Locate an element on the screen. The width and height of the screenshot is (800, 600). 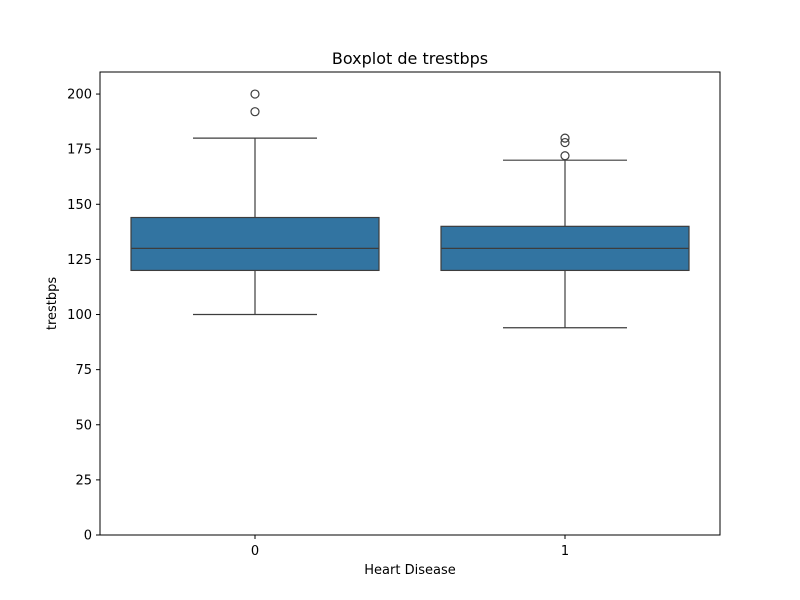
iqr-box is located at coordinates (255, 244).